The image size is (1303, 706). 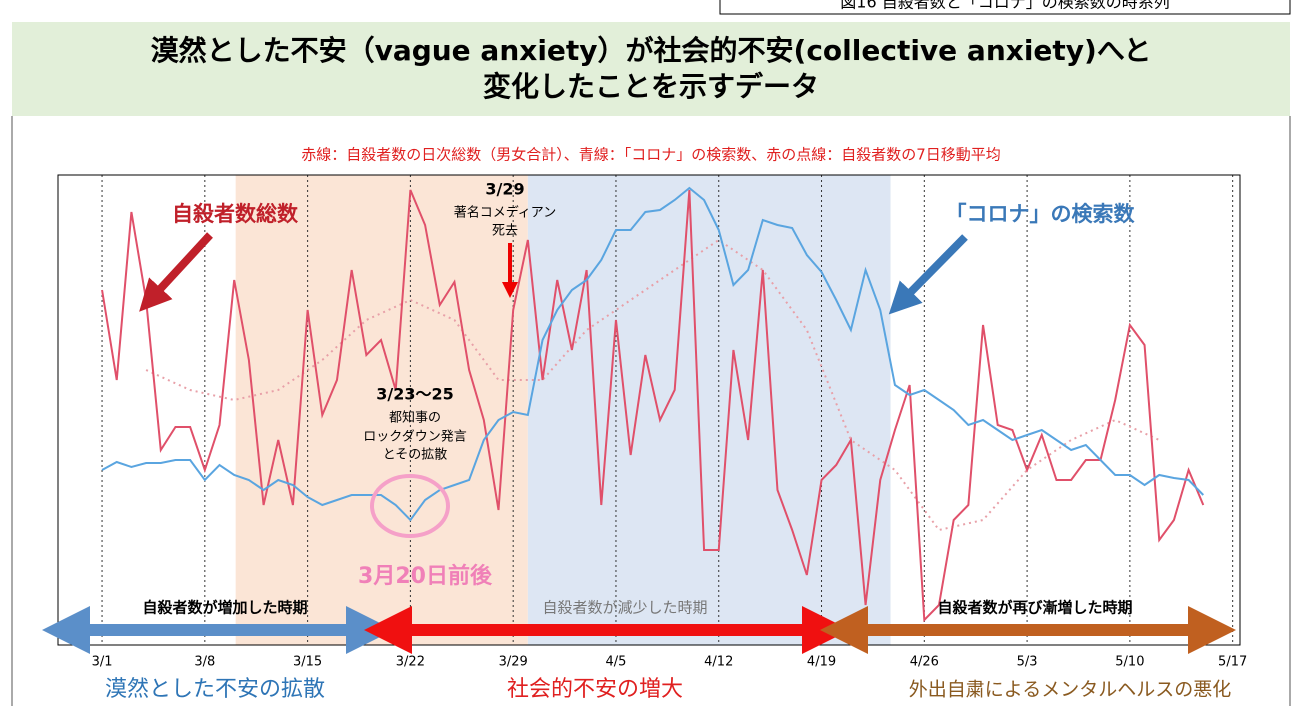 I want to click on annotation: 著名コメディアン, so click(x=505, y=213).